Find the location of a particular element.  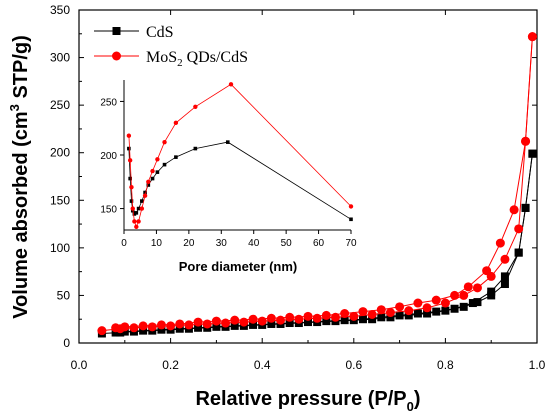

y-tick-label: 250 is located at coordinates (60, 105).